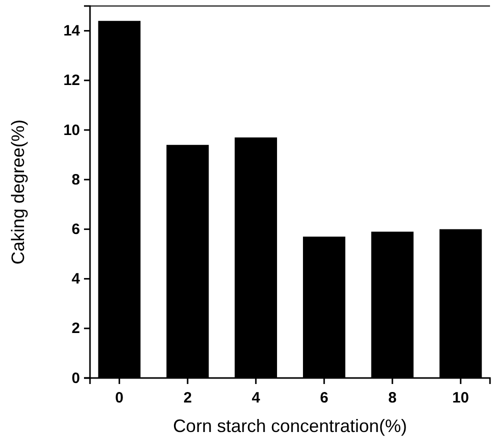  I want to click on x-tick-label: 0, so click(119, 398).